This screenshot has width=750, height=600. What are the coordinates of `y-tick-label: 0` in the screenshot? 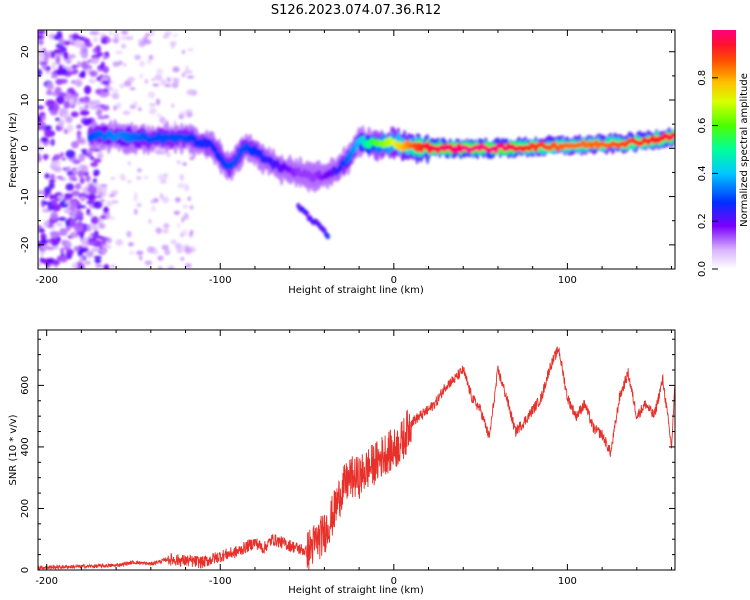 It's located at (25, 148).